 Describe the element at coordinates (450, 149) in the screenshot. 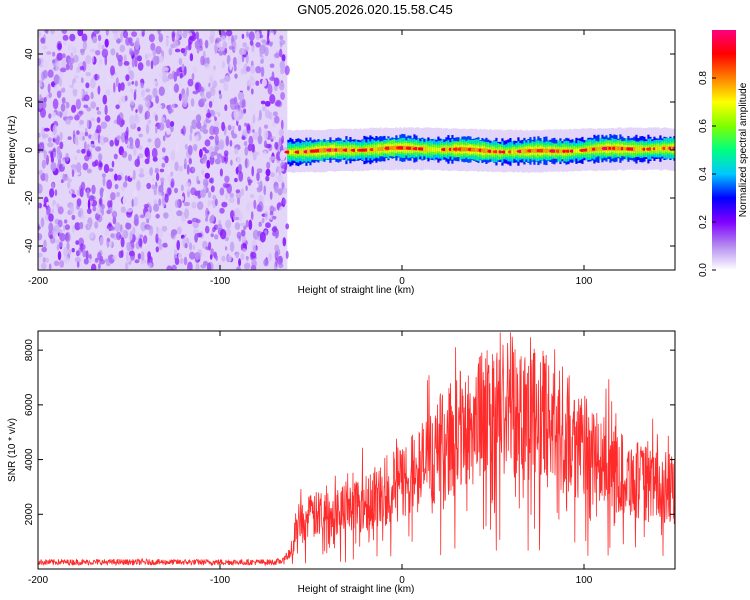

I see `band-peak` at that location.